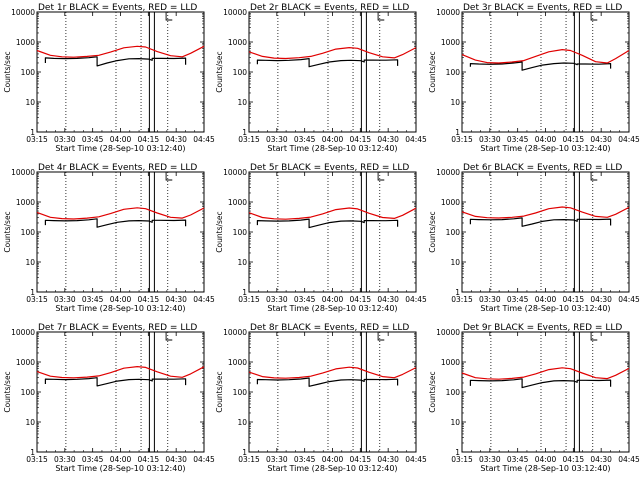 The width and height of the screenshot is (640, 480). What do you see at coordinates (117, 168) in the screenshot?
I see `chart-title: Det 4r BLACK = Events, RED = LLD` at bounding box center [117, 168].